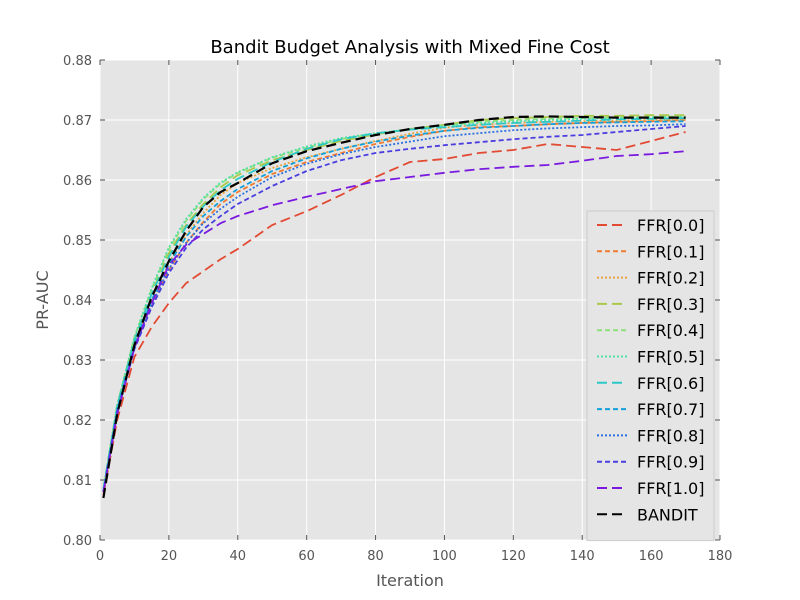 This screenshot has height=600, width=800. What do you see at coordinates (42, 299) in the screenshot?
I see `y-axis-label: PR-AUC` at bounding box center [42, 299].